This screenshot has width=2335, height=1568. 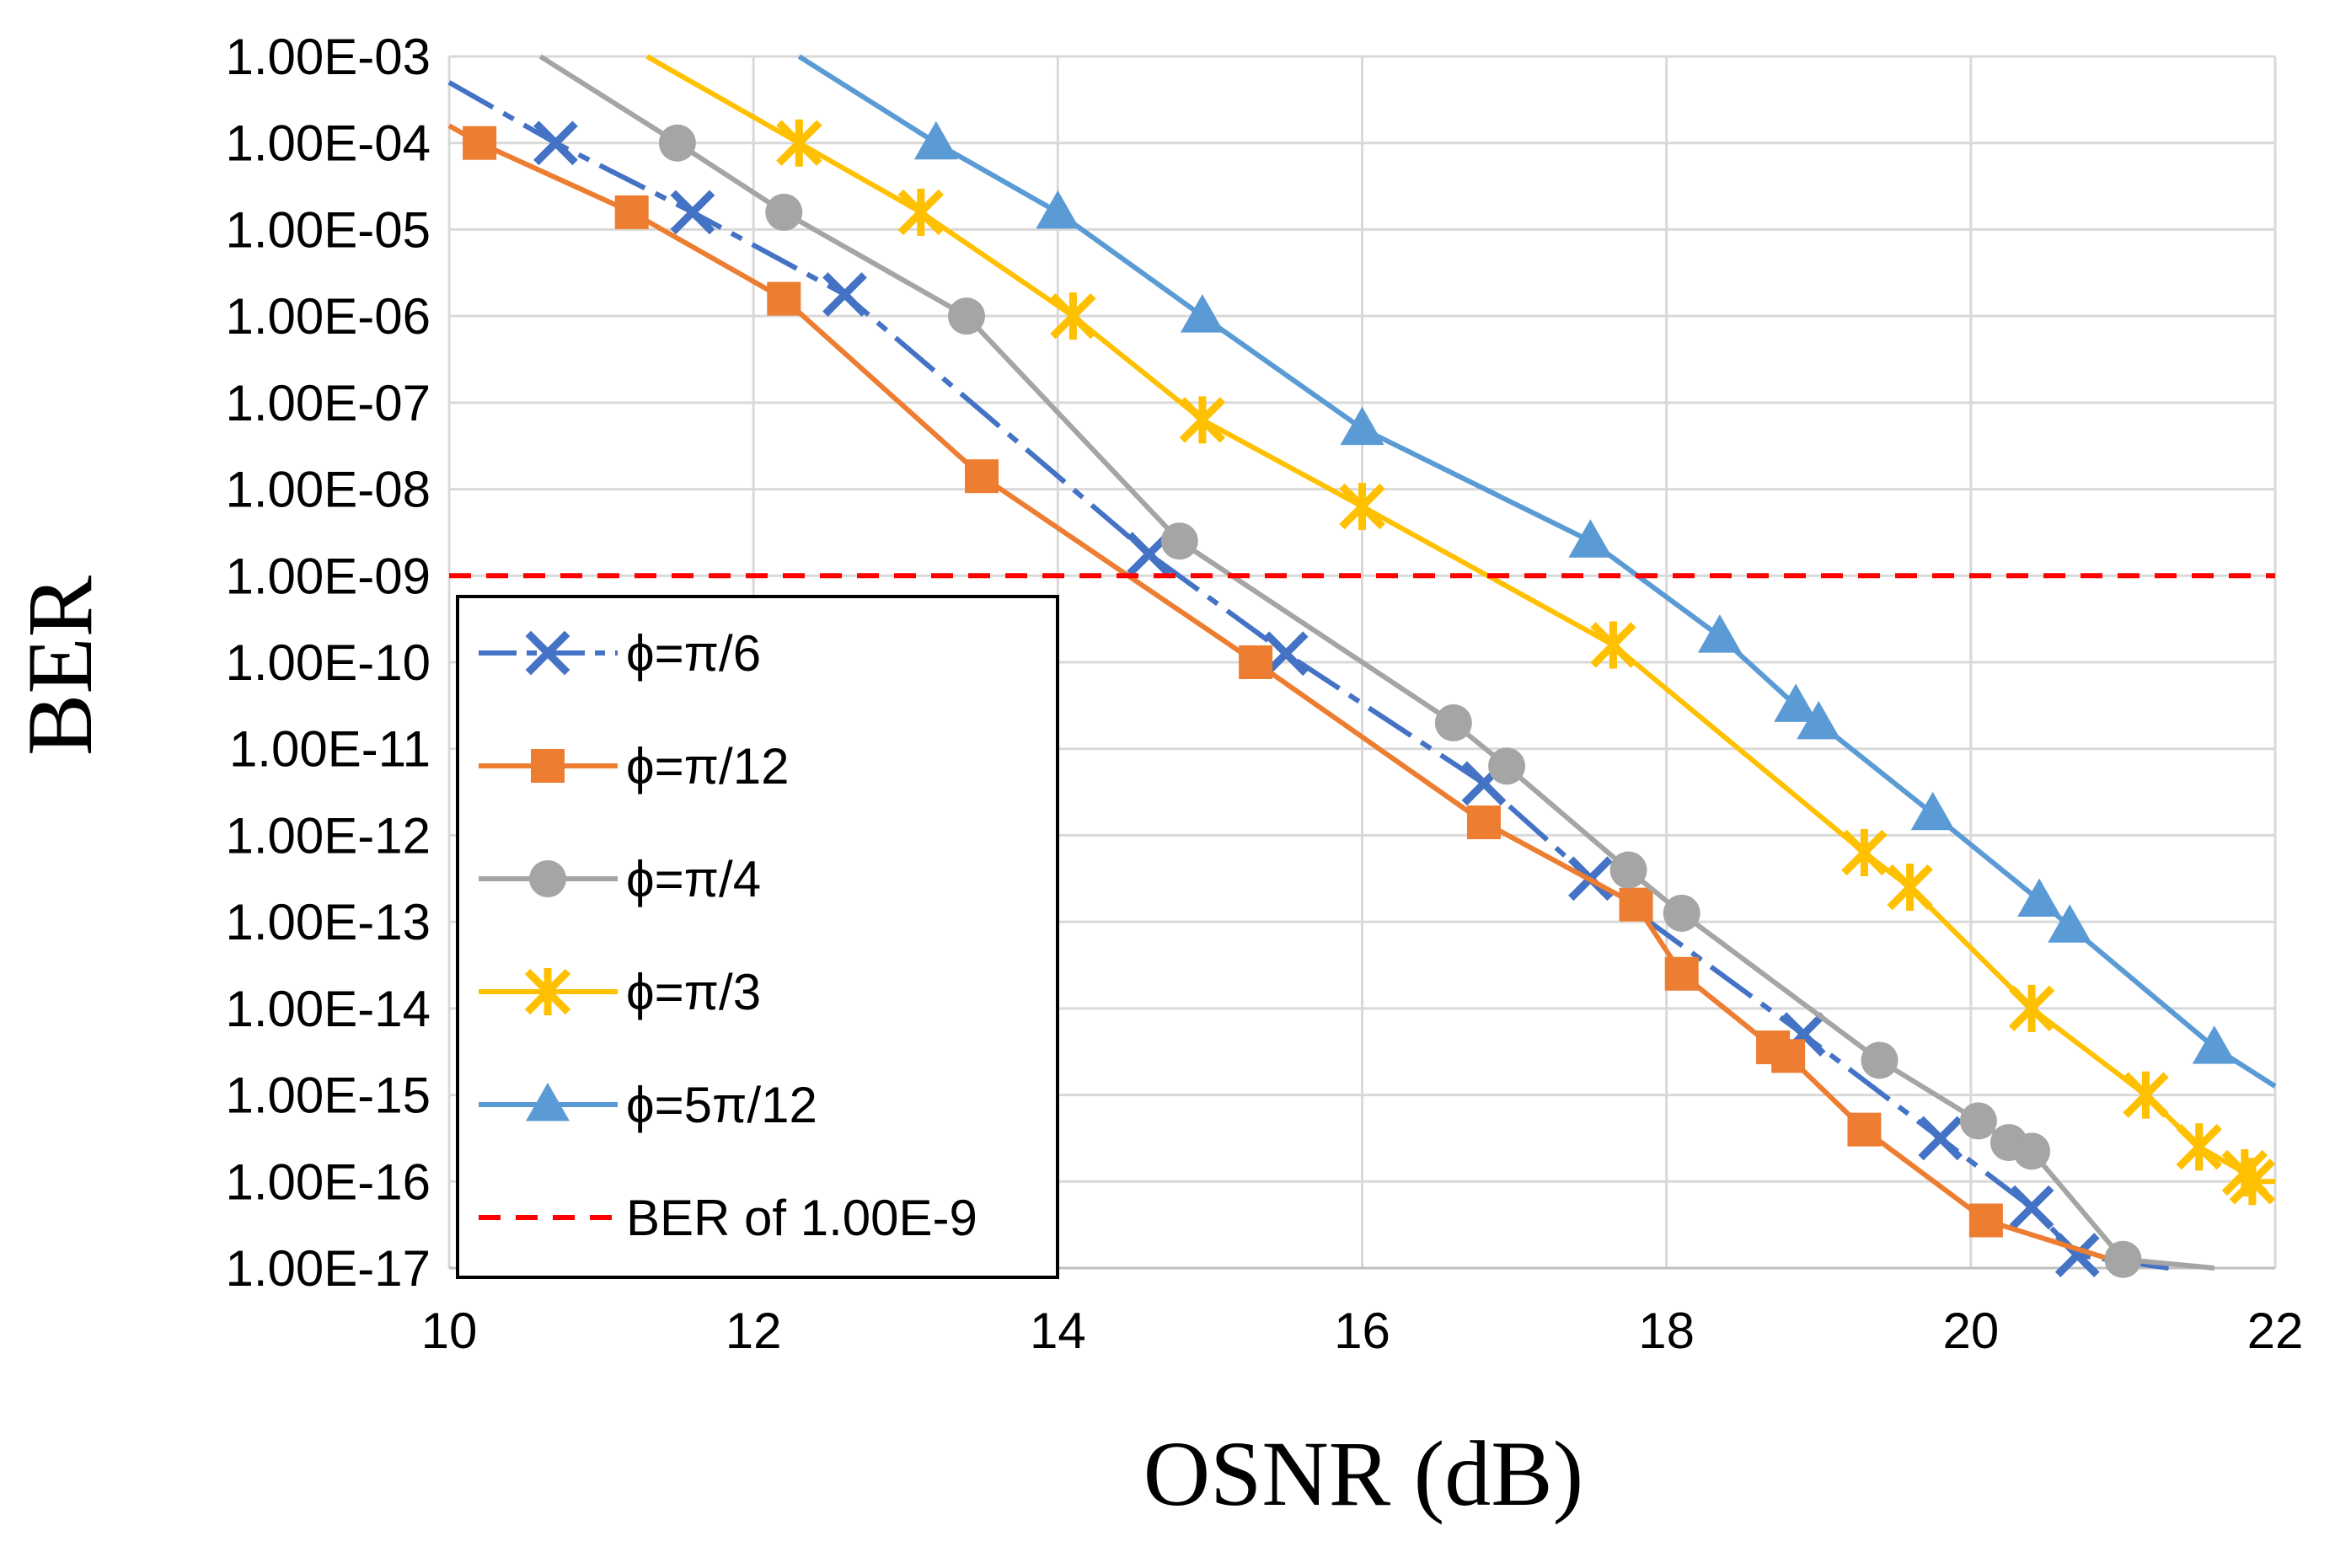 I want to click on legend-label: ϕ=5π/12, so click(x=721, y=1105).